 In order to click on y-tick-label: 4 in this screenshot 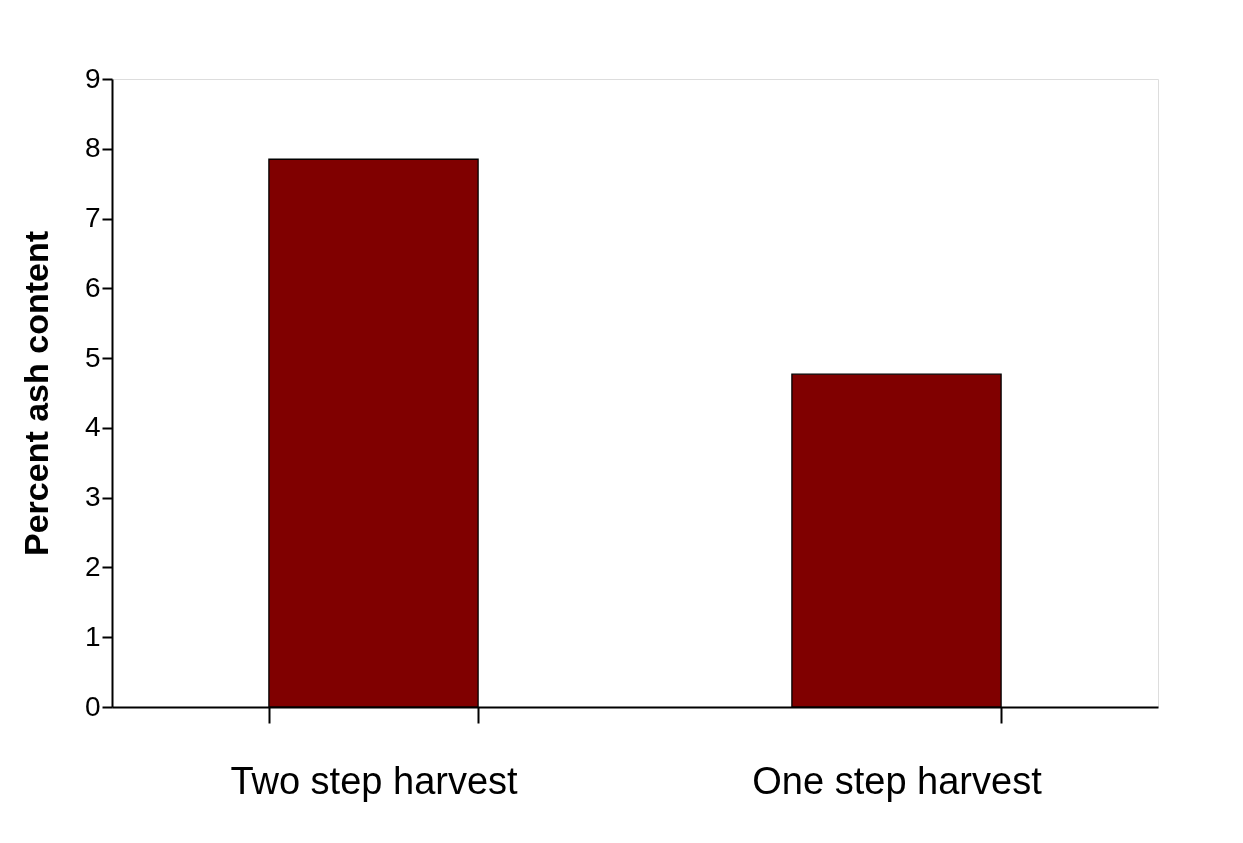, I will do `click(92, 427)`.